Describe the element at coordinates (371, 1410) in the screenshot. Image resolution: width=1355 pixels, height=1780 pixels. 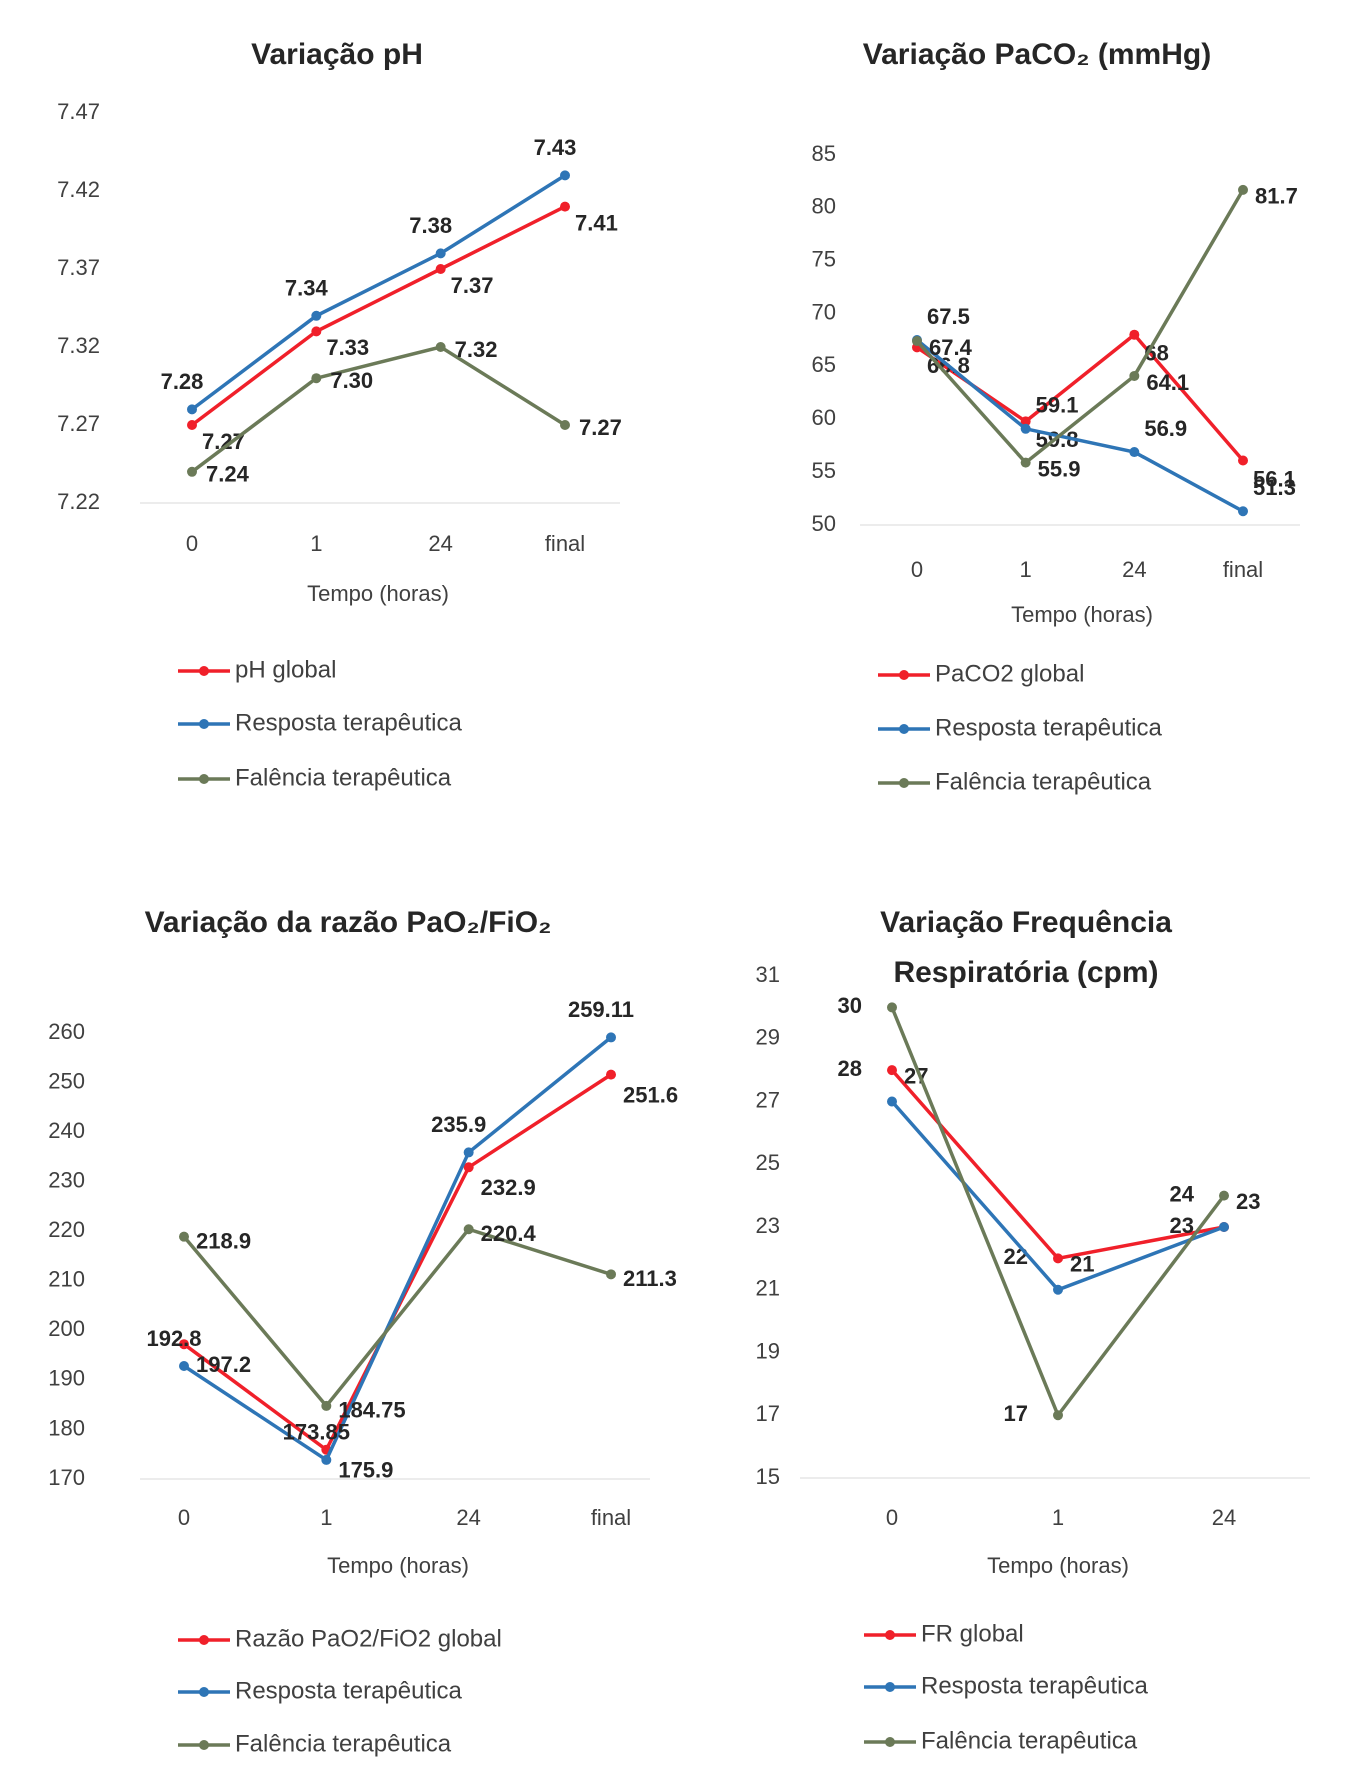
I see `data-label: 184.75` at that location.